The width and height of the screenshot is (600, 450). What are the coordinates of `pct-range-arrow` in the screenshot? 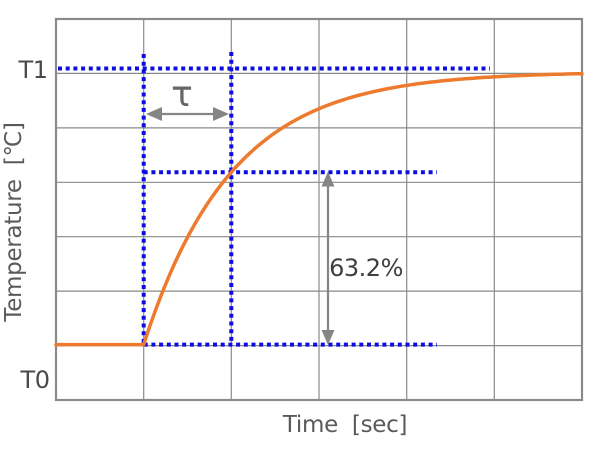 It's located at (328, 258).